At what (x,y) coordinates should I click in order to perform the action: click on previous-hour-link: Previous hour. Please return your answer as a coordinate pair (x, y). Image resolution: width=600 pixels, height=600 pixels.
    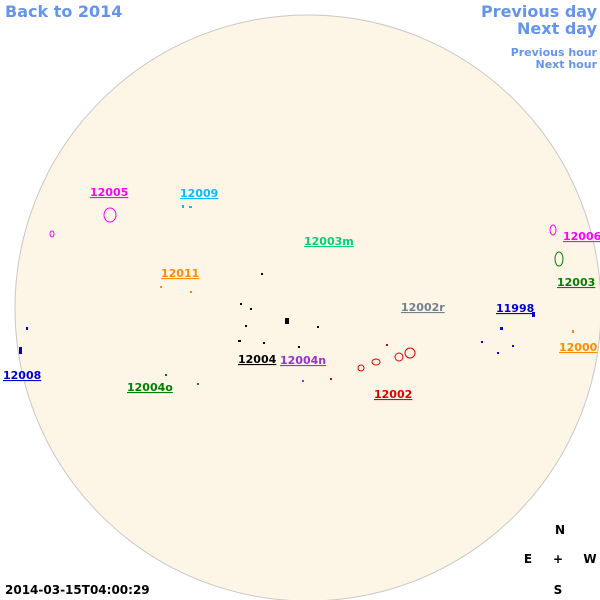
    Looking at the image, I should click on (554, 52).